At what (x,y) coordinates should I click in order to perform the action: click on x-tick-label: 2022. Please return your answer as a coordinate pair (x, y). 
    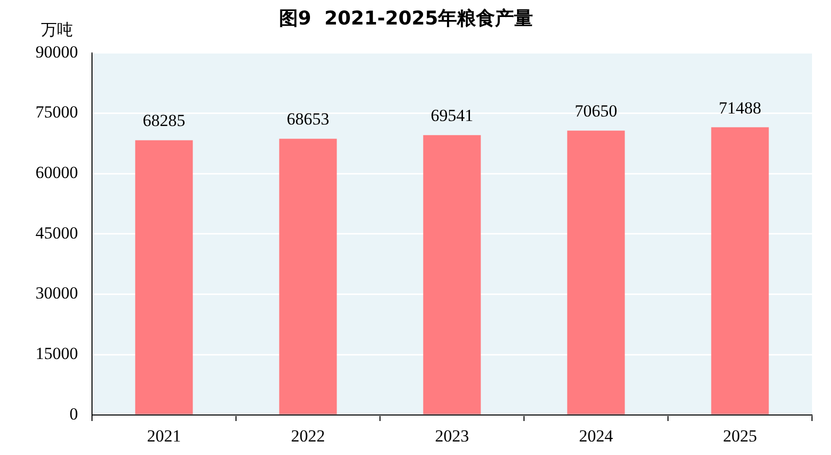
    Looking at the image, I should click on (308, 436).